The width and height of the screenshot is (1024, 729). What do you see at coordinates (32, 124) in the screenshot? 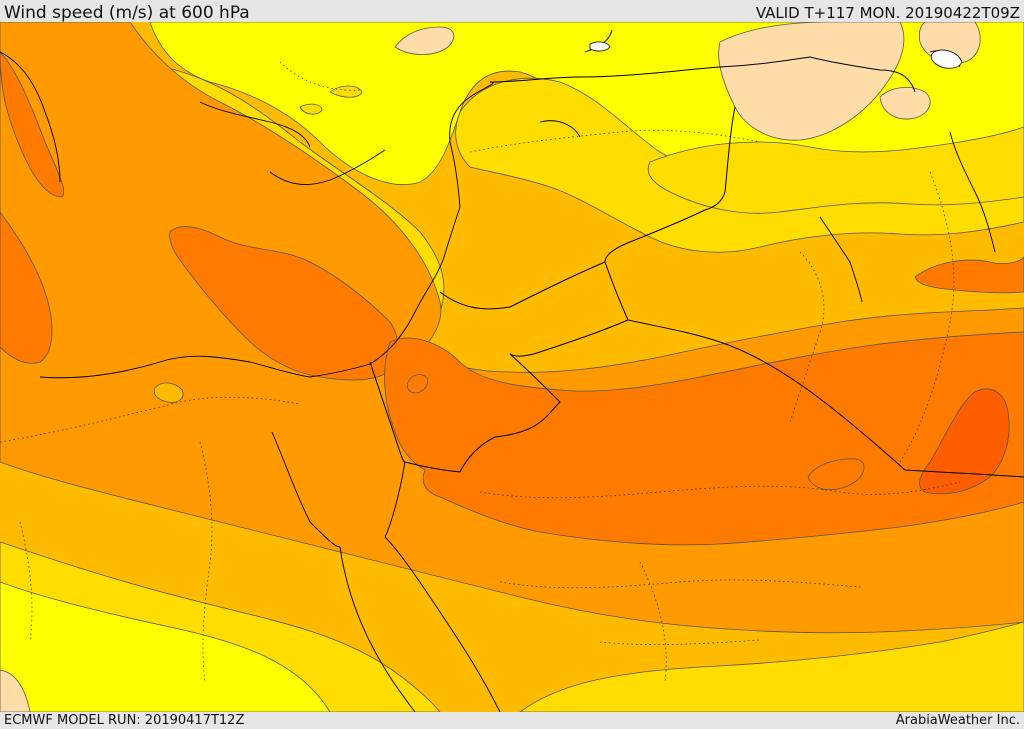
I see `shading-dark-orange-west` at bounding box center [32, 124].